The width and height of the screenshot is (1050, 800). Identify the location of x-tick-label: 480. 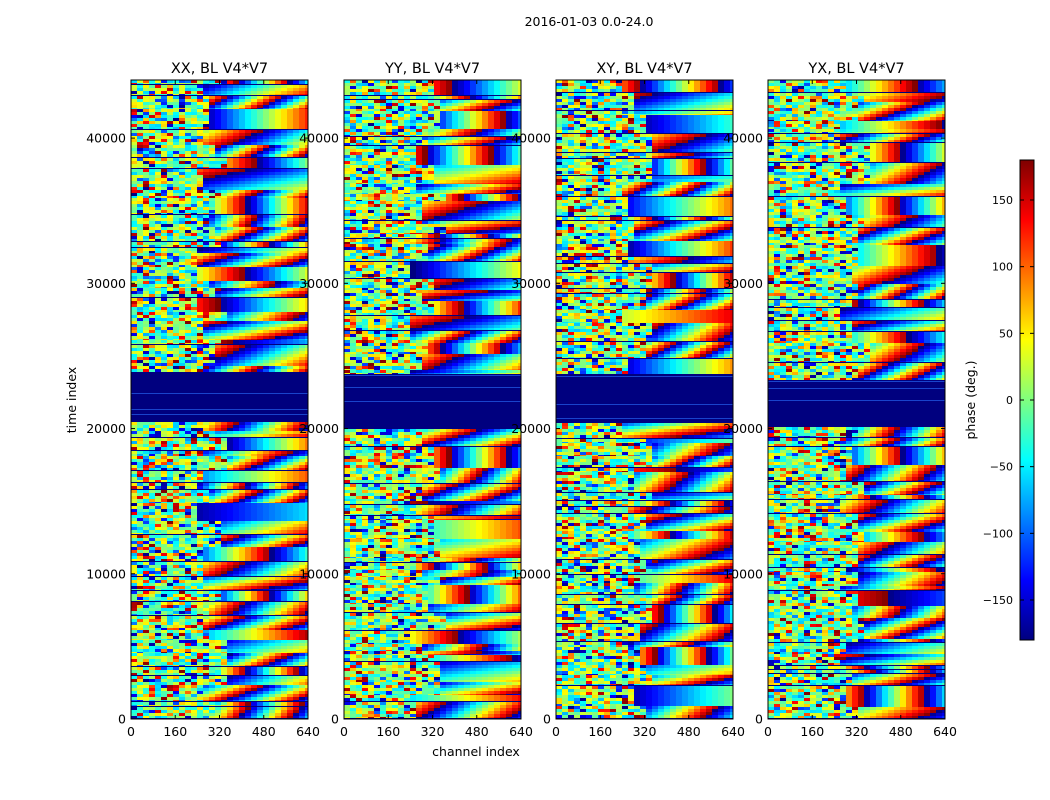
(901, 731).